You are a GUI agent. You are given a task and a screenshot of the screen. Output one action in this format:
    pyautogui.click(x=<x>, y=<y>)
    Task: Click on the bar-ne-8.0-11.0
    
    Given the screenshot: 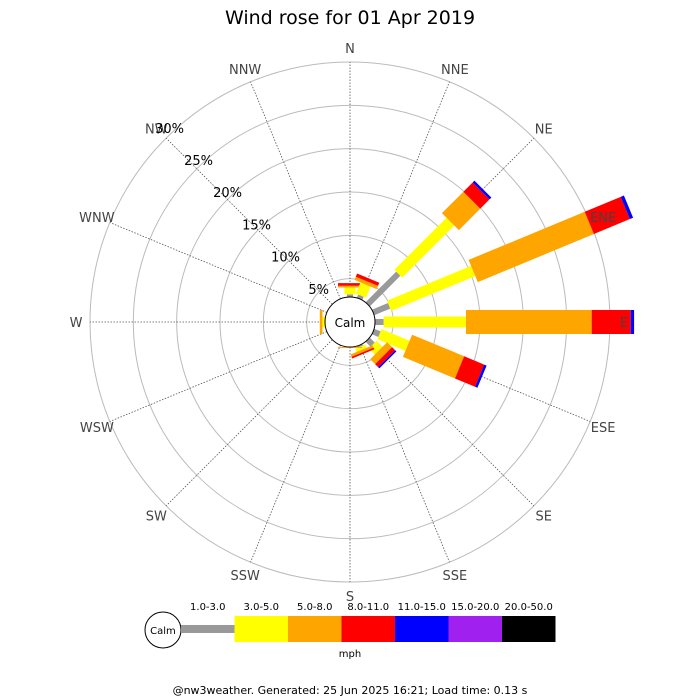 What is the action you would take?
    pyautogui.click(x=476, y=195)
    